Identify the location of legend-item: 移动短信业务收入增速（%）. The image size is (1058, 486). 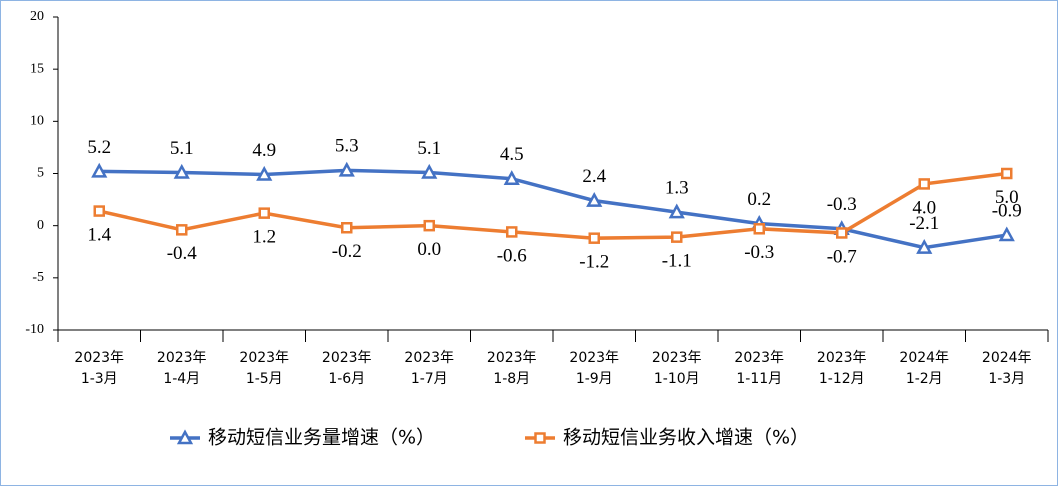
(667, 438).